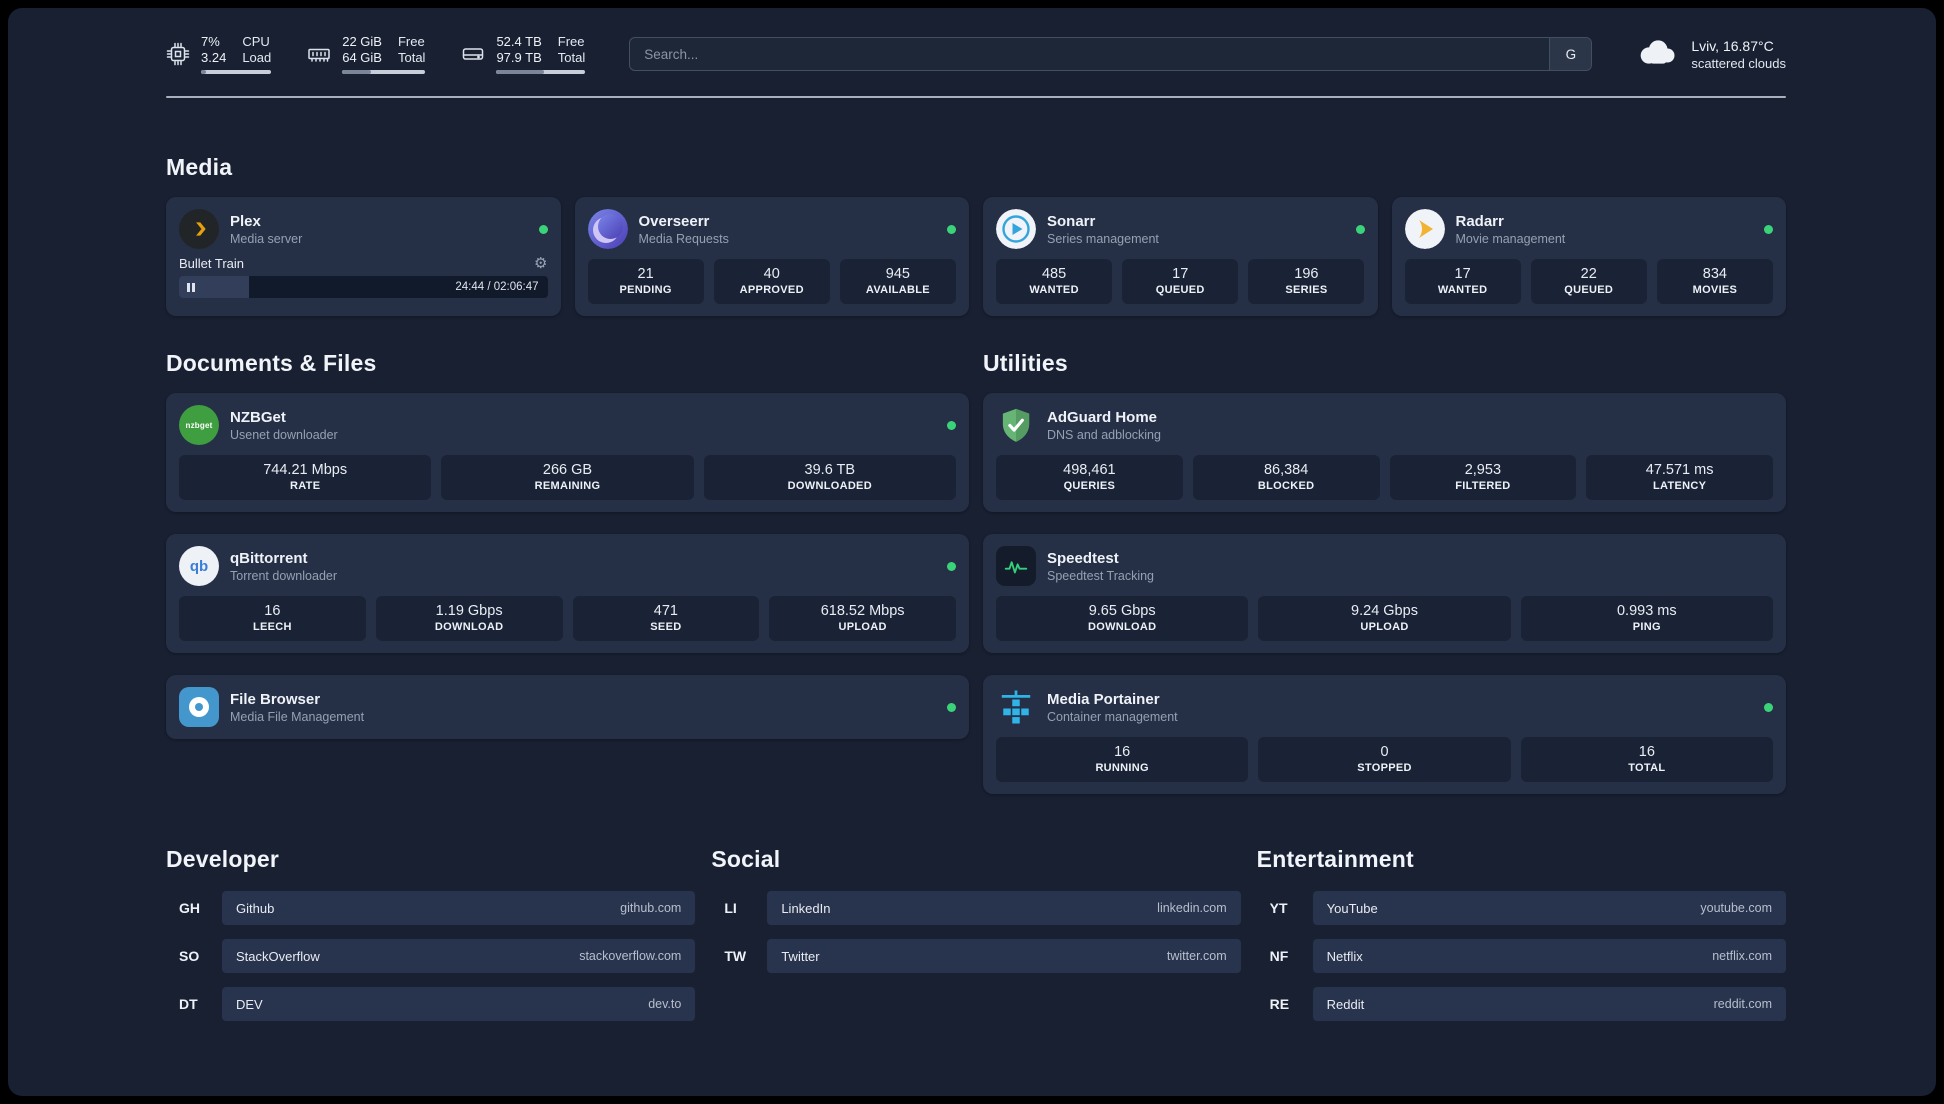  I want to click on utilities-section-title: Utilities, so click(1025, 363).